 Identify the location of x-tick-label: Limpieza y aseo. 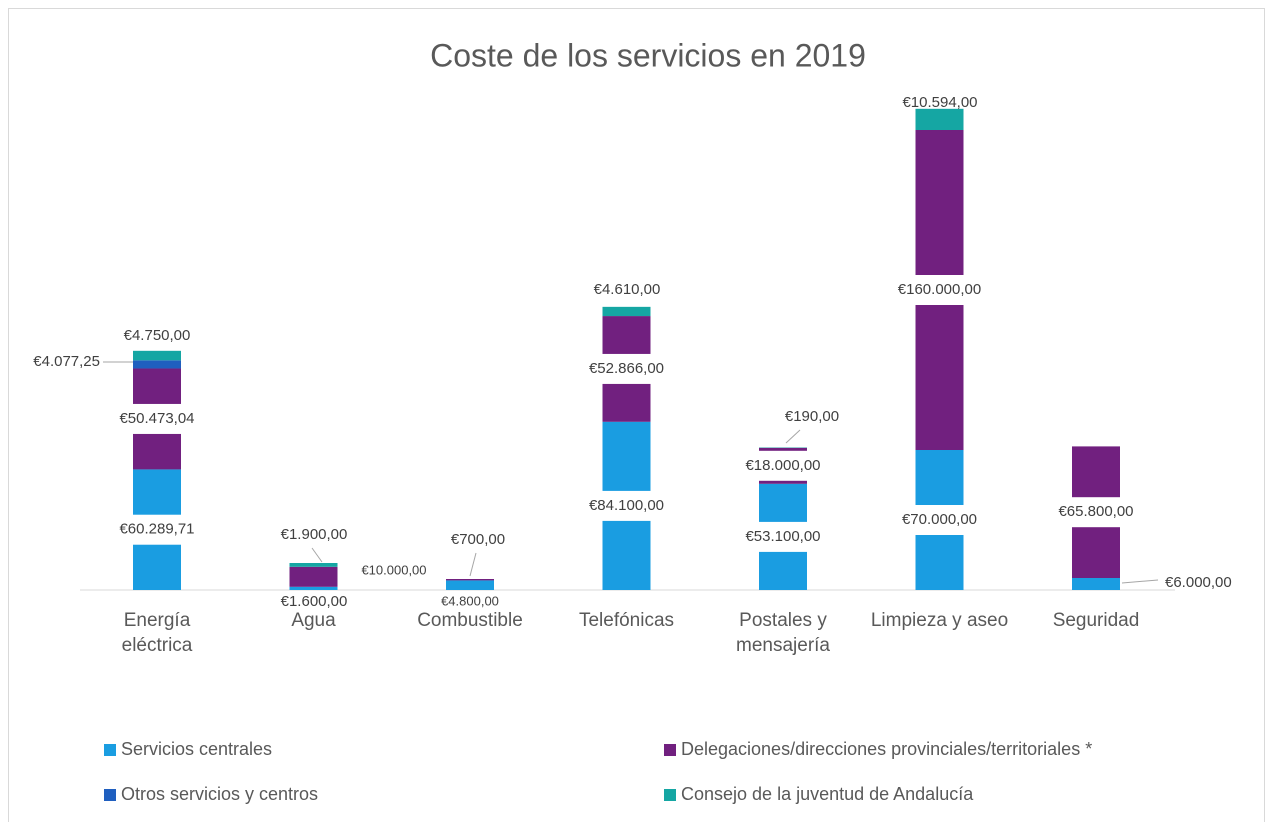
(939, 620).